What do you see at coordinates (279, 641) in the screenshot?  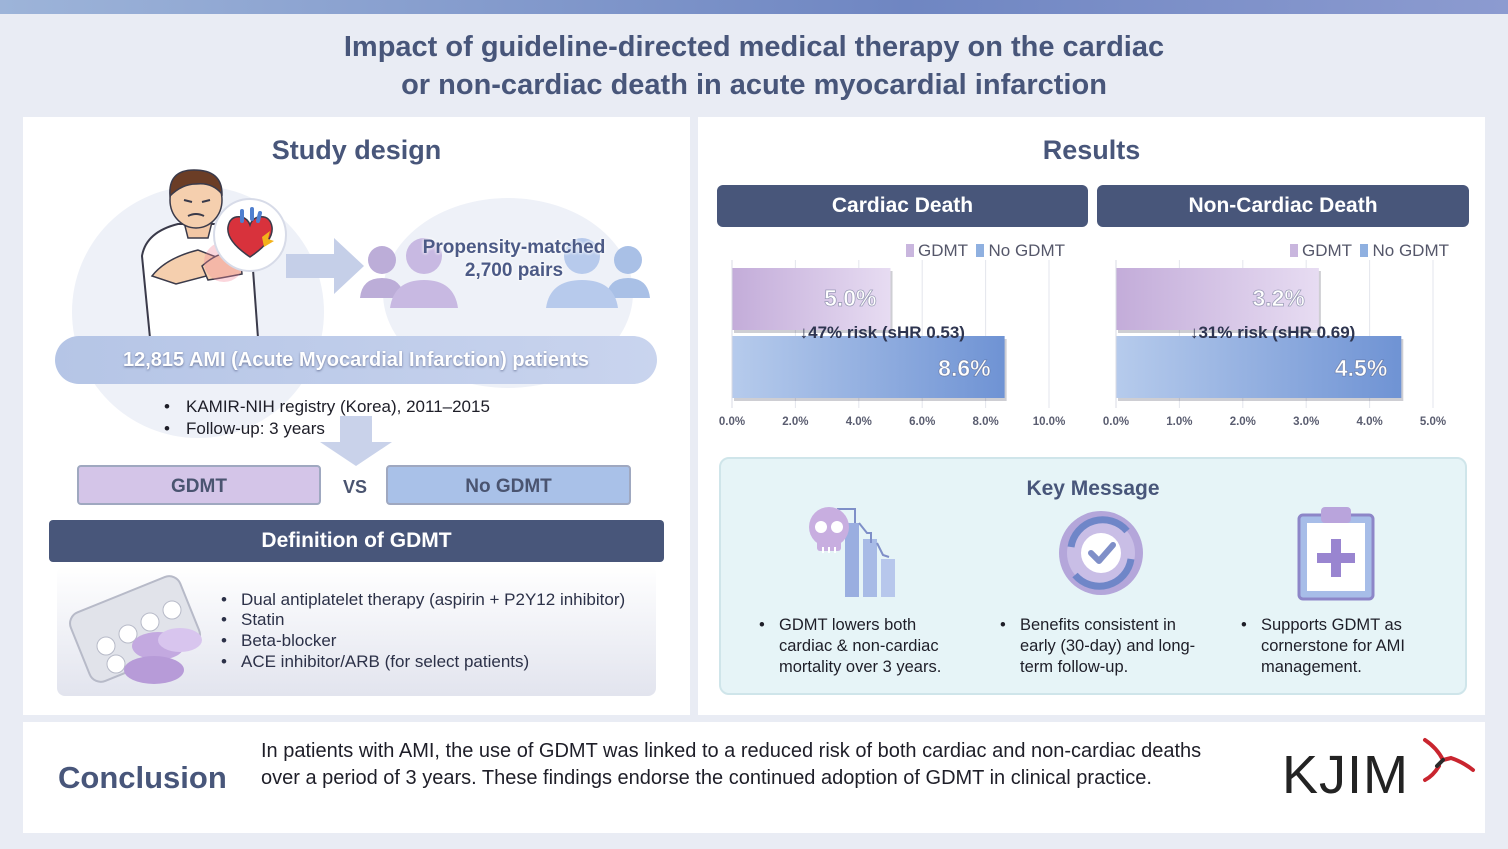 I see `definition-item-3: Beta-blocker` at bounding box center [279, 641].